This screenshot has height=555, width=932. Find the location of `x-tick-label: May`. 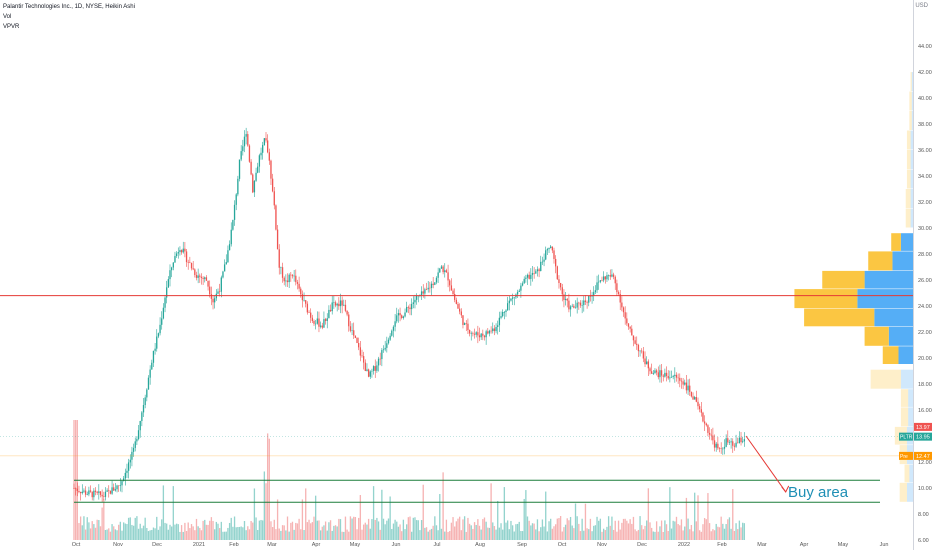

x-tick-label: May is located at coordinates (355, 545).